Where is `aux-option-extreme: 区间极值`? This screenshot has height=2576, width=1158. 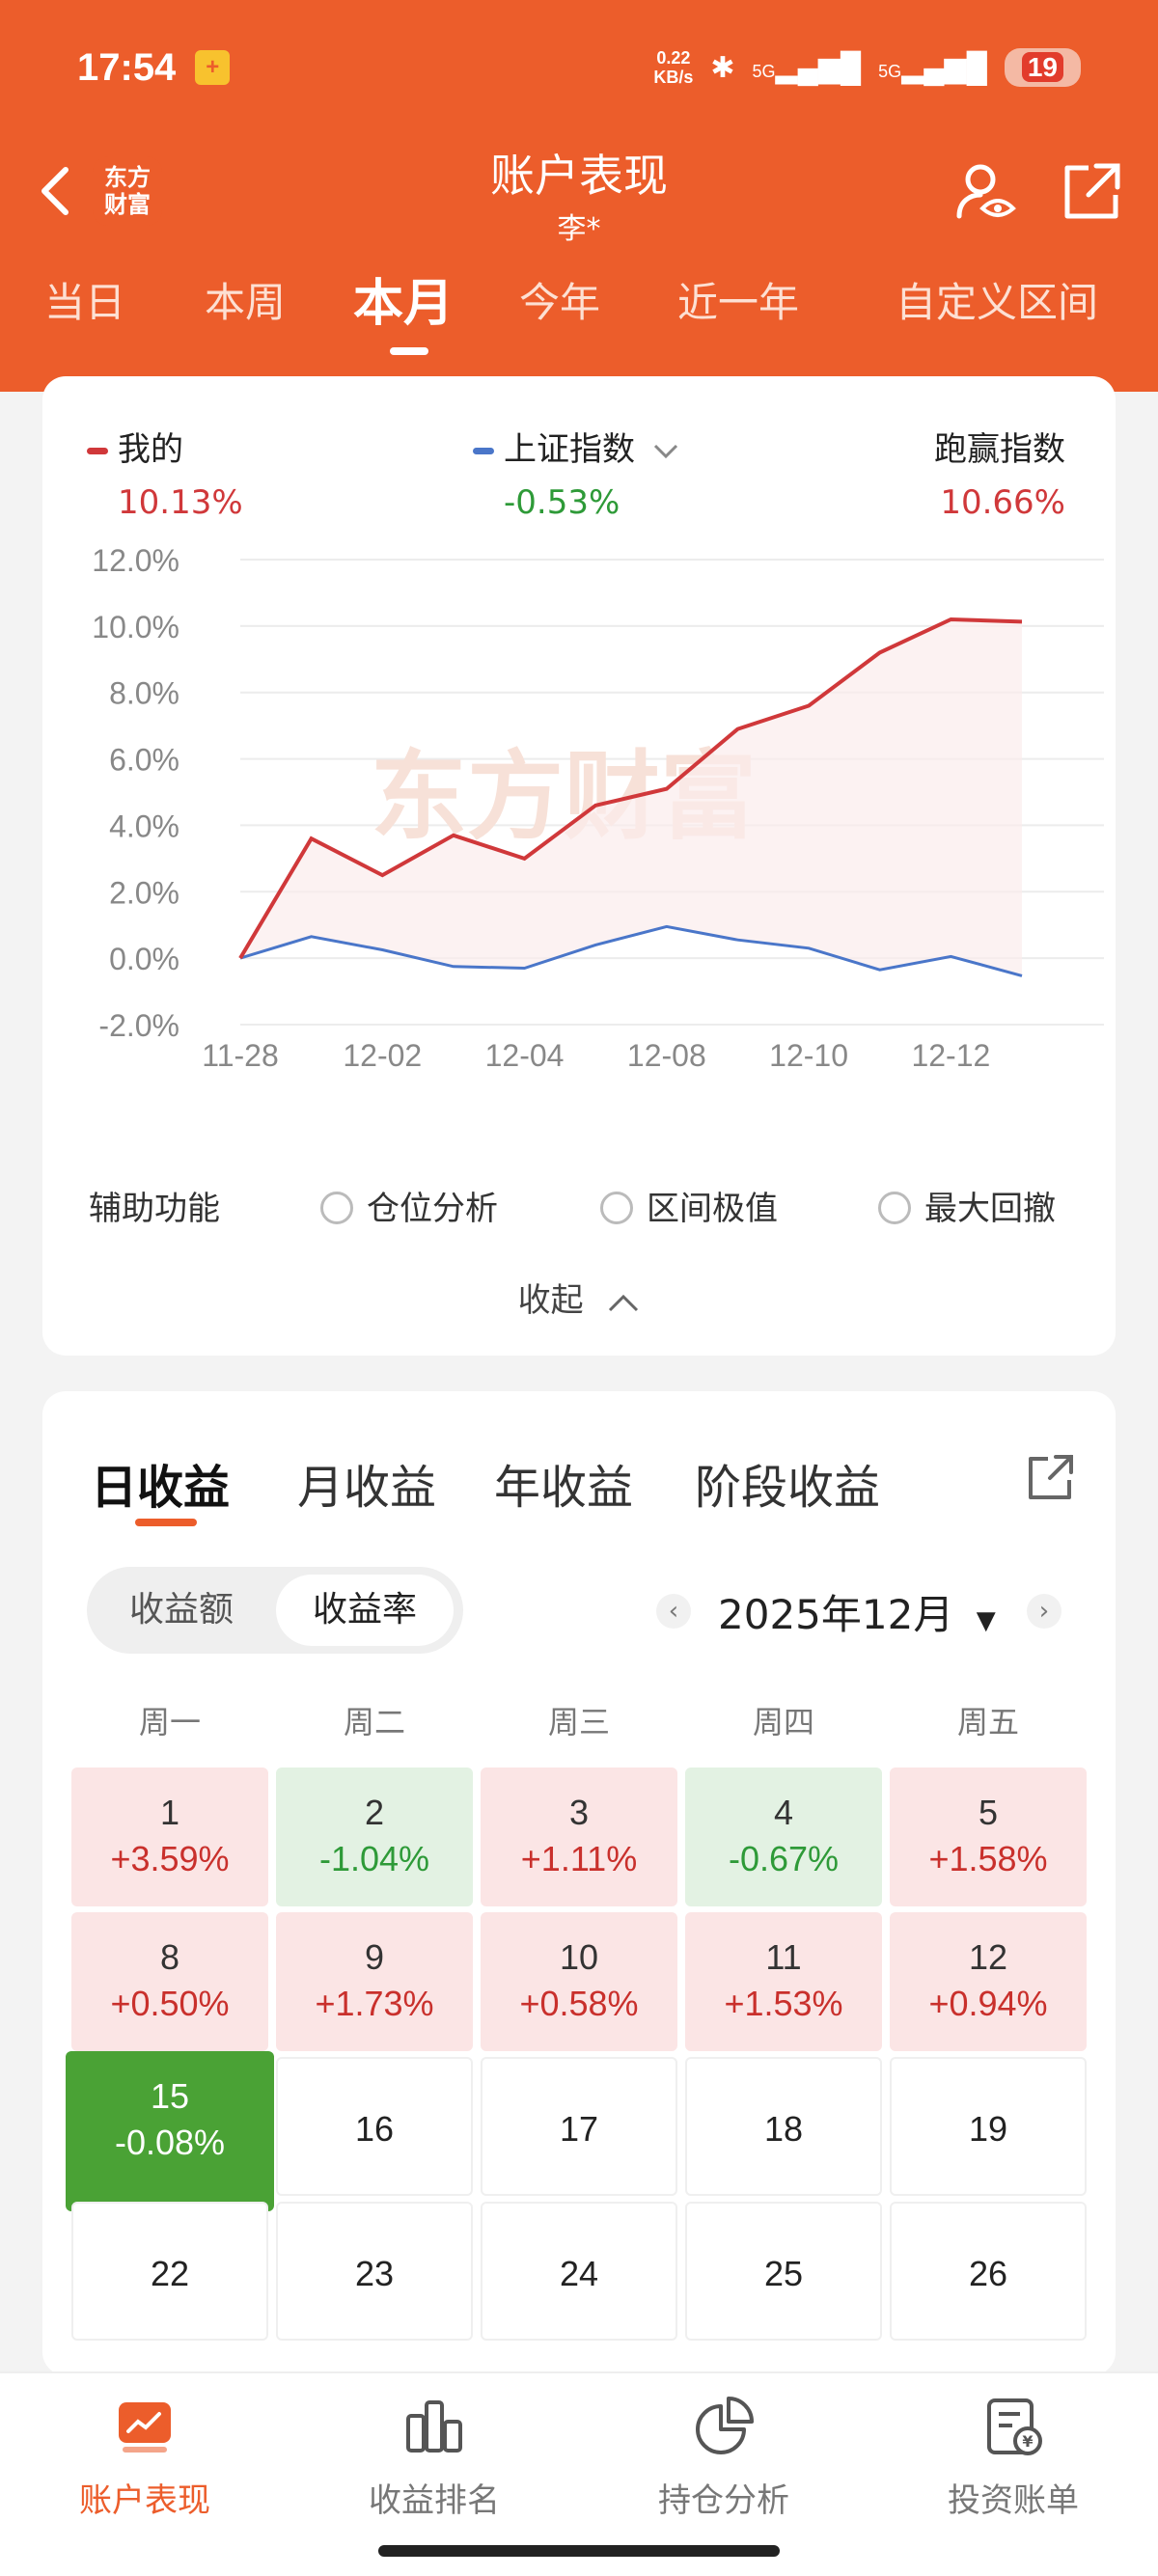 aux-option-extreme: 区间极值 is located at coordinates (689, 1205).